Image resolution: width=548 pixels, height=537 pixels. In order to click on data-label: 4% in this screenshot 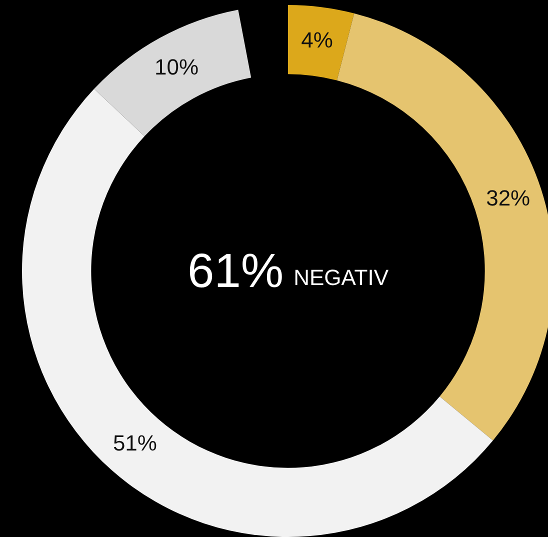, I will do `click(317, 39)`.